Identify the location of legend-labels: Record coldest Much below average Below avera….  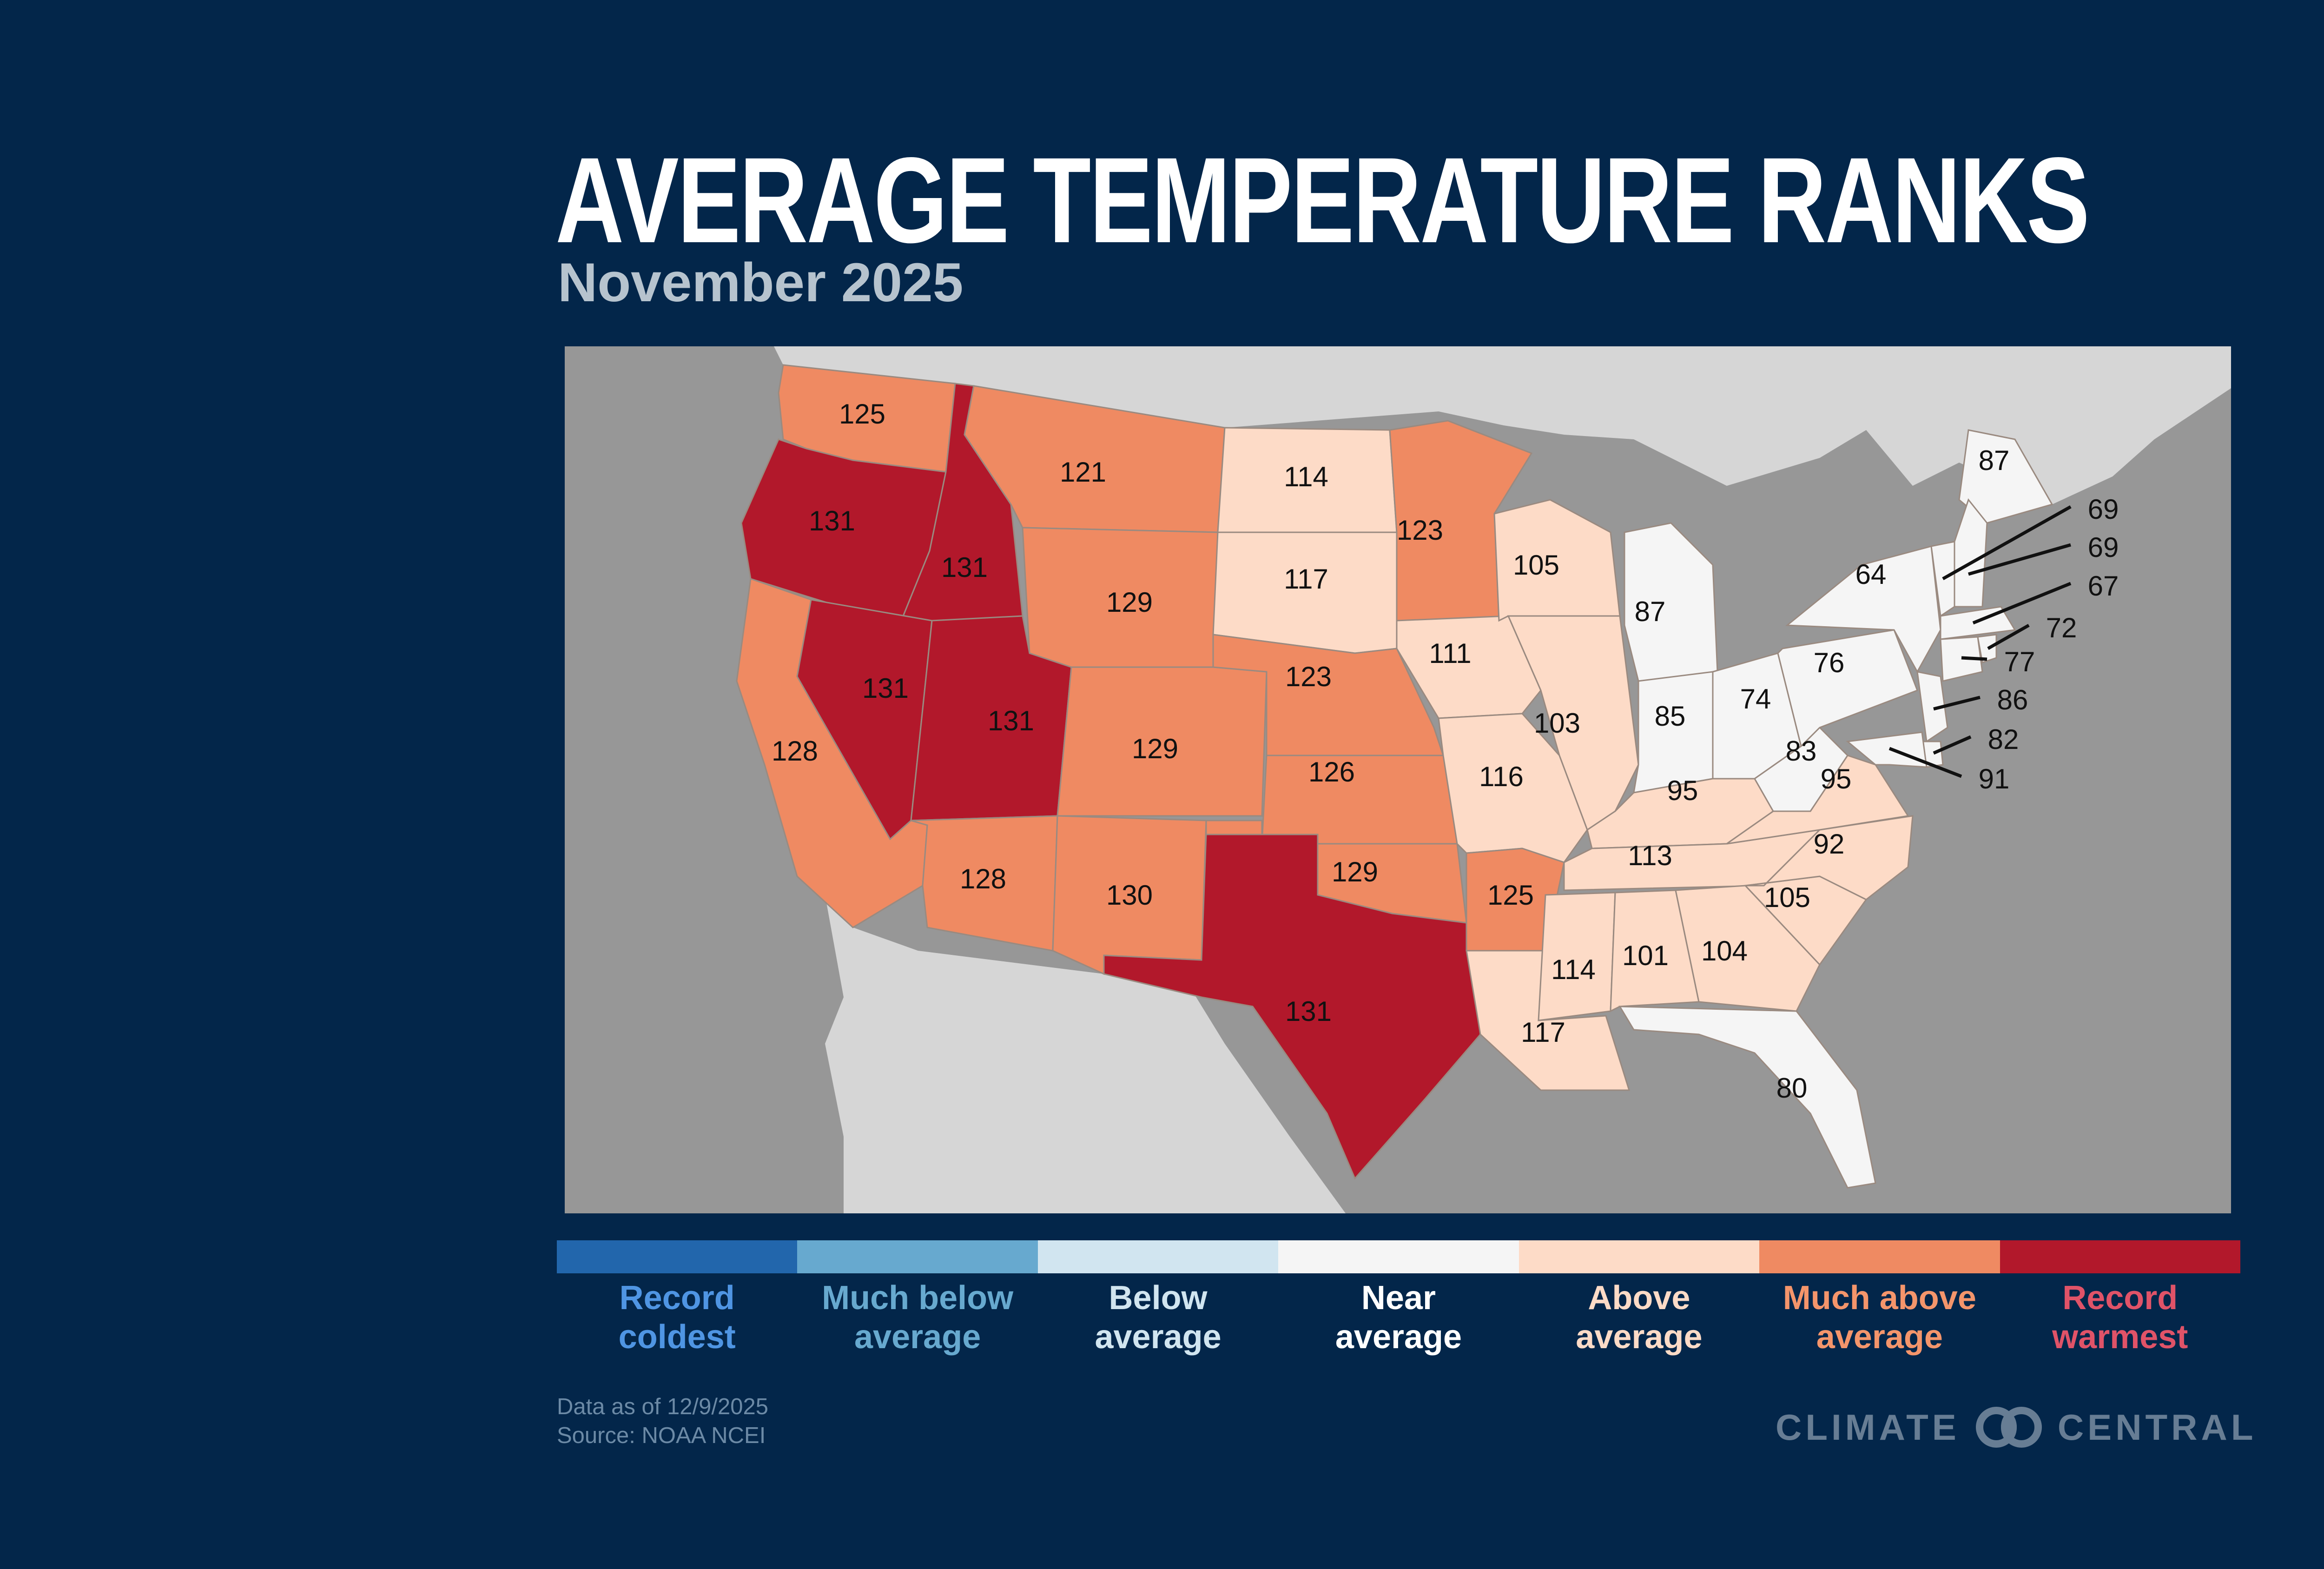
(1398, 1317).